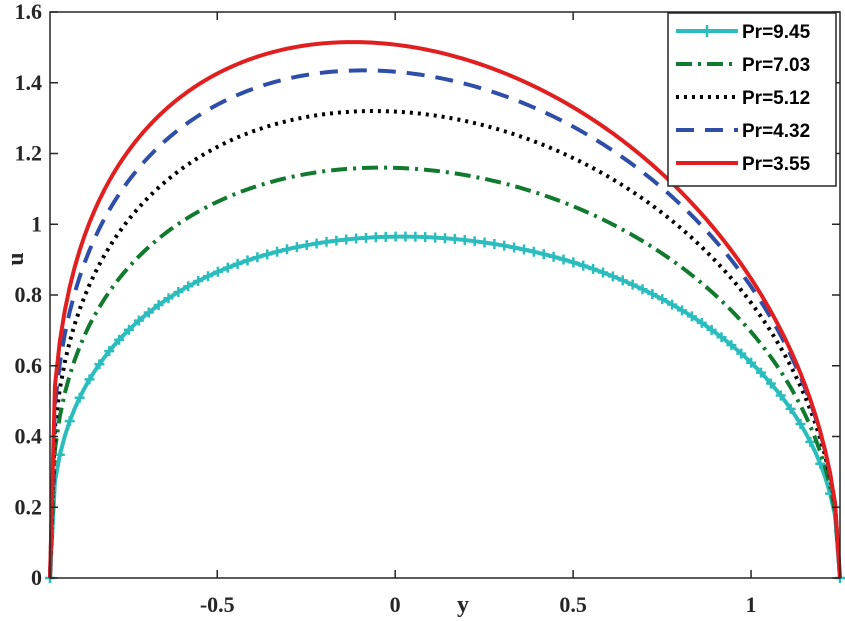 This screenshot has width=845, height=621. What do you see at coordinates (776, 164) in the screenshot?
I see `legend-entry-label: Pr=3.55` at bounding box center [776, 164].